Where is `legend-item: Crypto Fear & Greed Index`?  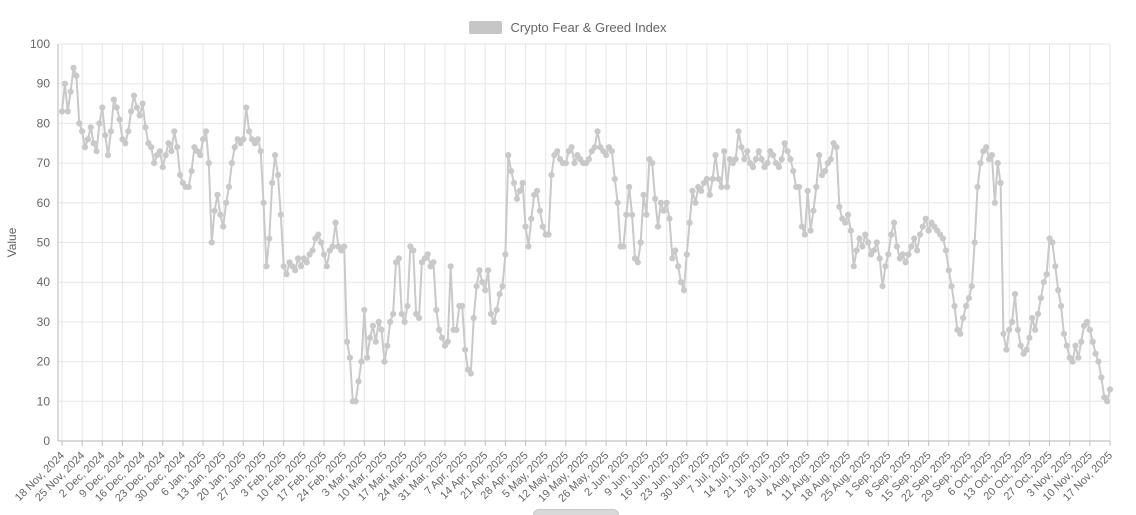
legend-item: Crypto Fear & Greed Index is located at coordinates (568, 27).